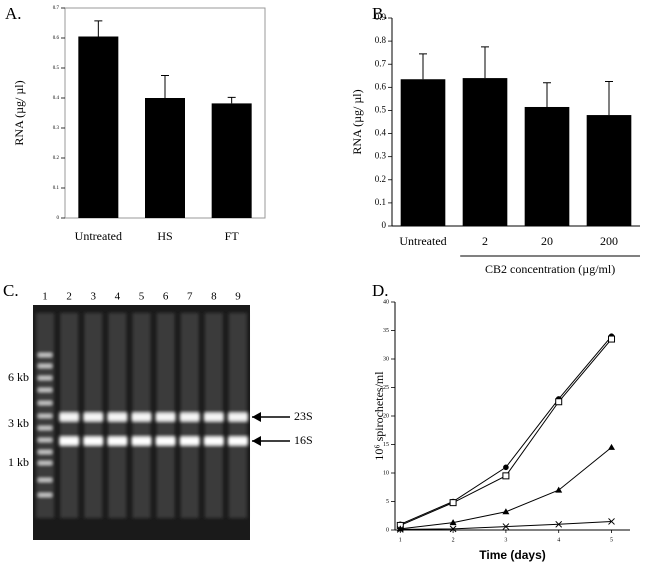 The width and height of the screenshot is (645, 567). What do you see at coordinates (69, 297) in the screenshot?
I see `lane-label: 2` at bounding box center [69, 297].